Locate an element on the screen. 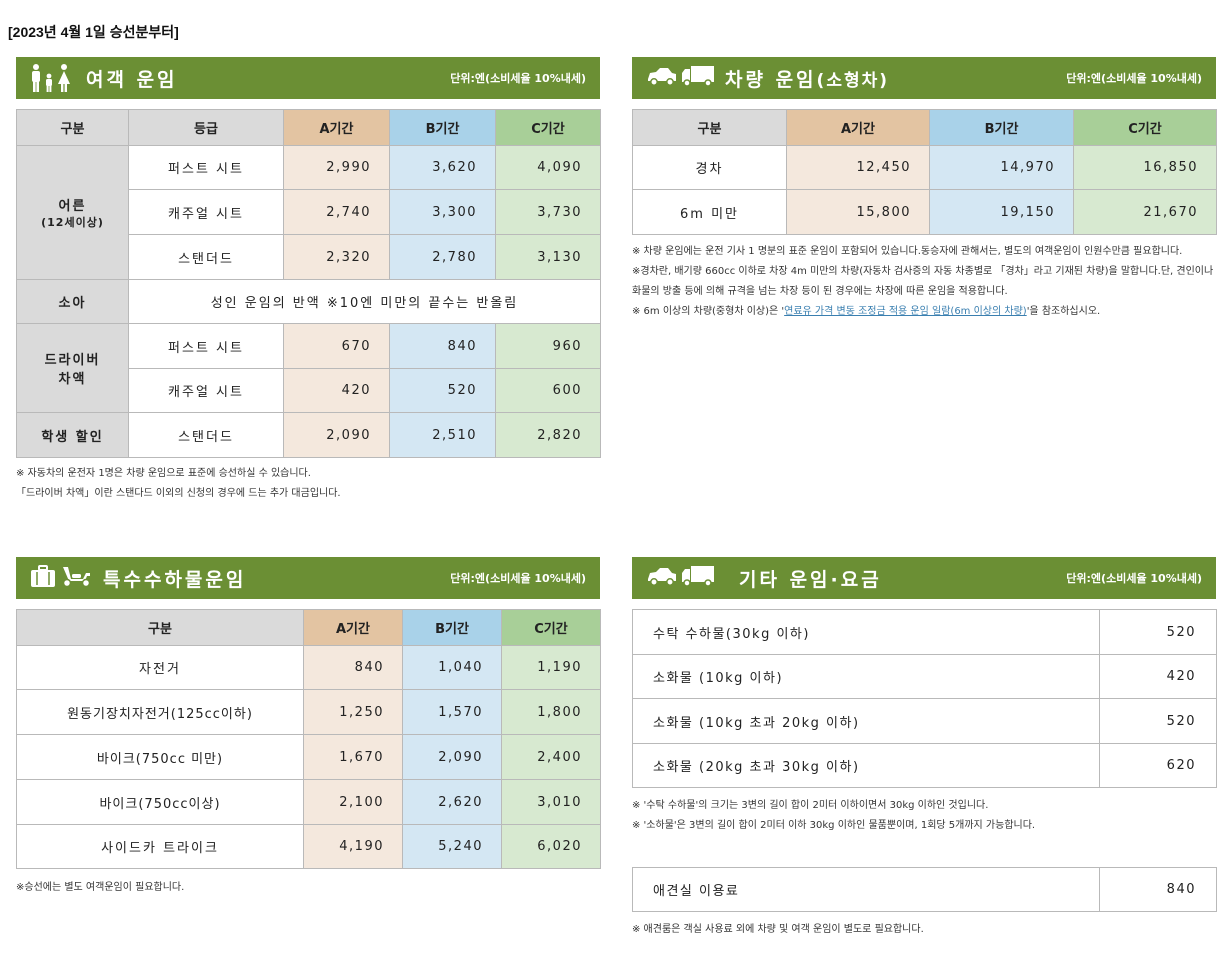  pet-room-table: 애견실 이용료 840 is located at coordinates (924, 889).